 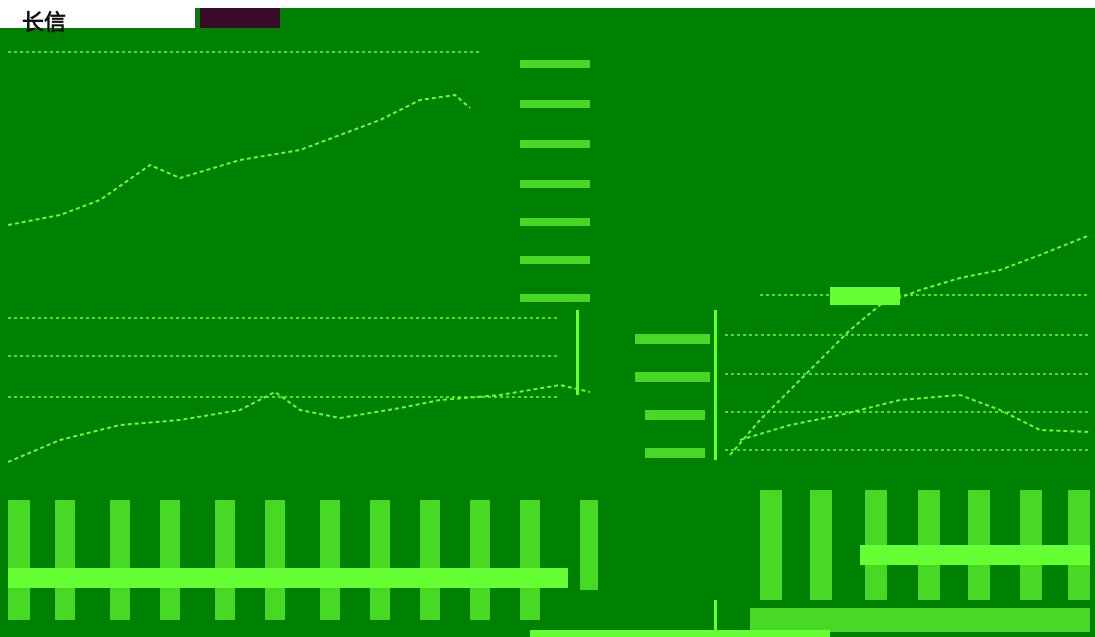 What do you see at coordinates (645, 19) in the screenshot?
I see `top-strip` at bounding box center [645, 19].